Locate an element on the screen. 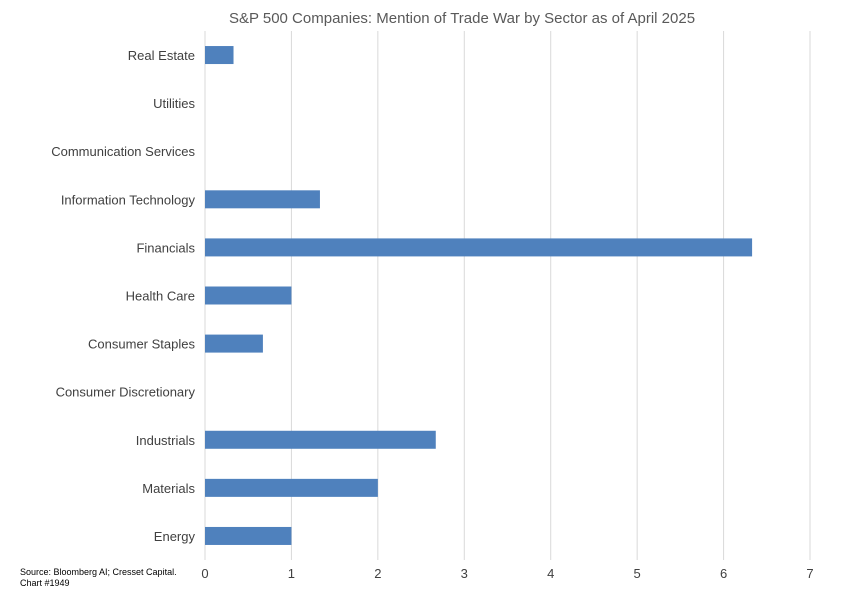 The height and width of the screenshot is (615, 847). x-axis-ticks: 0 1 2 3 4 5 6 7 is located at coordinates (507, 573).